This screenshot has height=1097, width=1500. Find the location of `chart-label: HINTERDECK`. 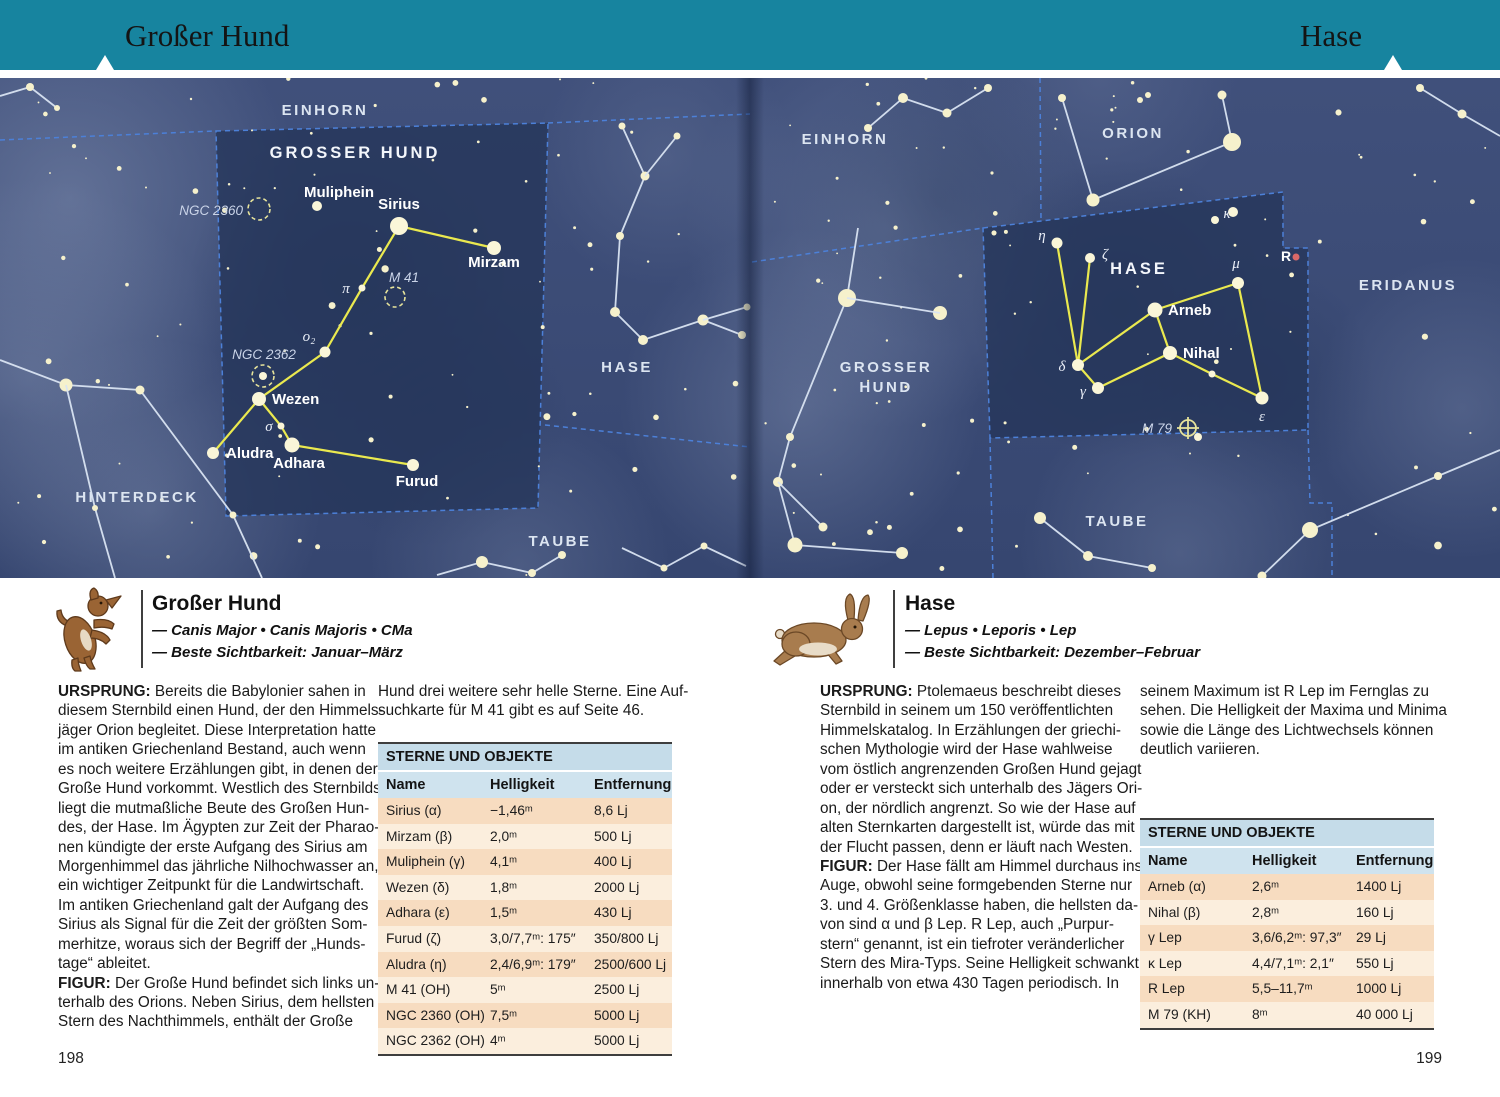

chart-label: HINTERDECK is located at coordinates (136, 497).